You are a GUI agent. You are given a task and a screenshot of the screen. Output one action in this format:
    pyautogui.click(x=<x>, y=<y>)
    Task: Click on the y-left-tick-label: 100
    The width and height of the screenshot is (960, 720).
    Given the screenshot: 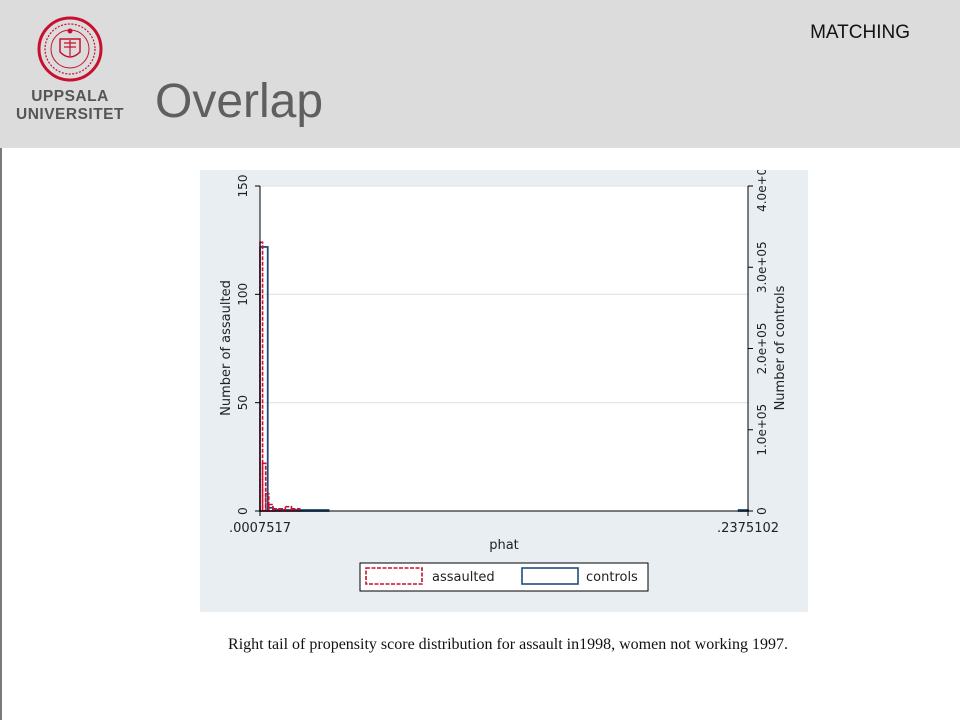 What is the action you would take?
    pyautogui.click(x=243, y=294)
    